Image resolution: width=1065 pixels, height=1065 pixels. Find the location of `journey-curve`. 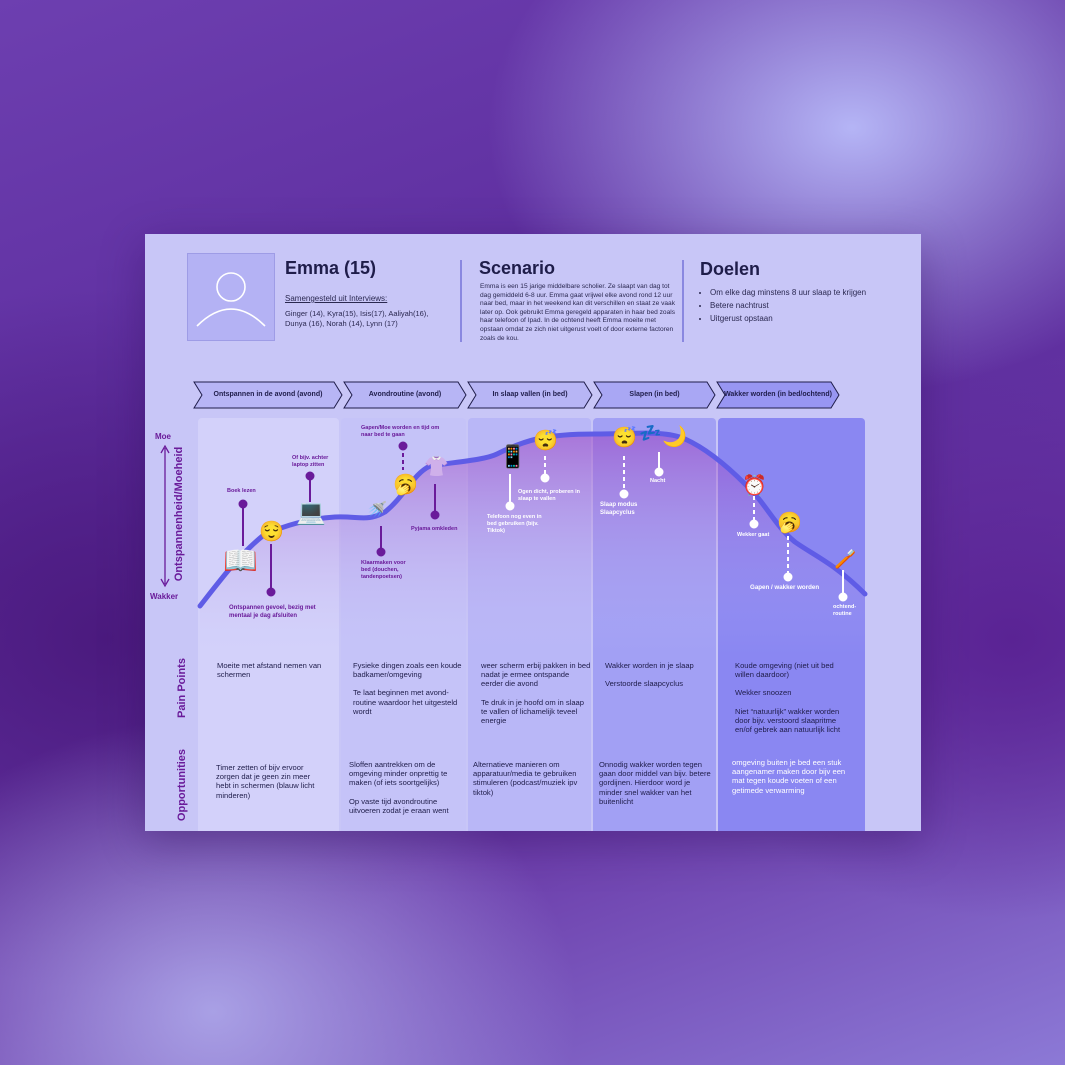

journey-curve is located at coordinates (532, 519).